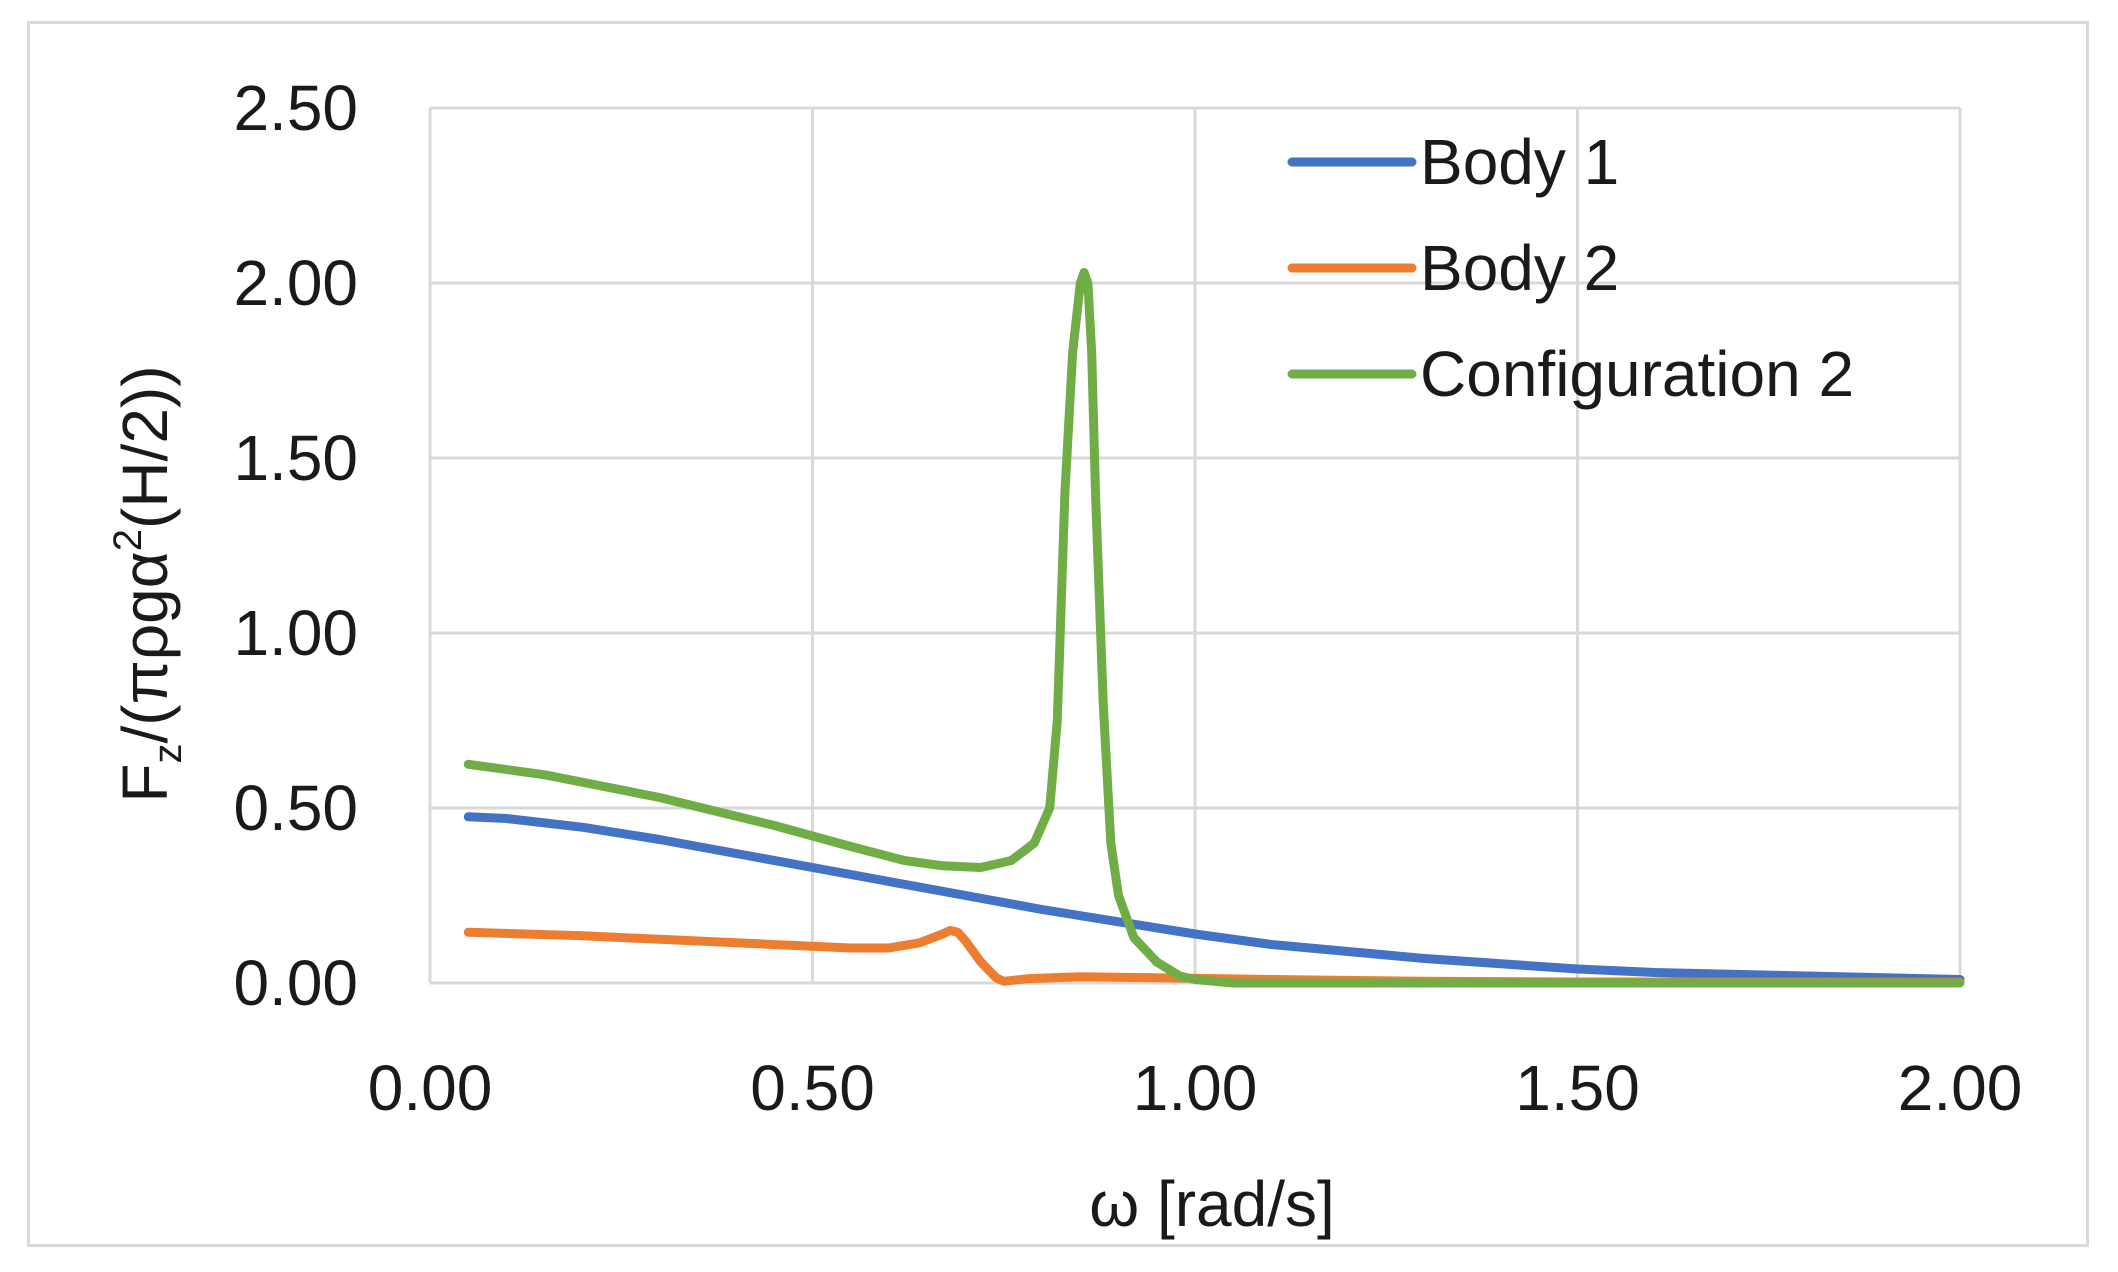  Describe the element at coordinates (1212, 1204) in the screenshot. I see `x-axis-title: ω [rad/s]` at that location.